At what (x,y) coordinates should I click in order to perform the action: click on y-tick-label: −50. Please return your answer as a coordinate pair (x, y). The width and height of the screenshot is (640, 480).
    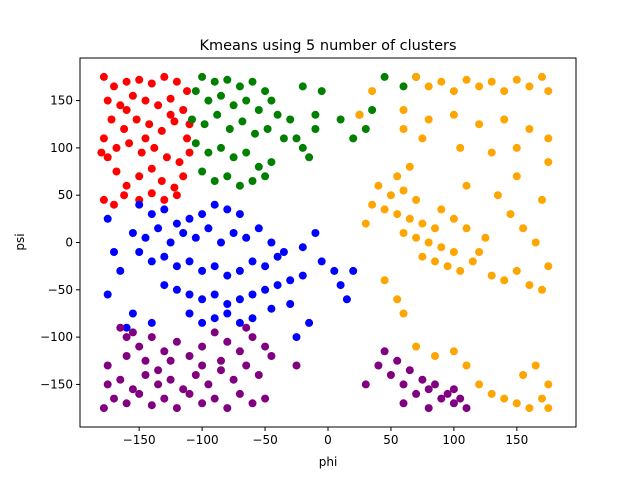
    Looking at the image, I should click on (60, 290).